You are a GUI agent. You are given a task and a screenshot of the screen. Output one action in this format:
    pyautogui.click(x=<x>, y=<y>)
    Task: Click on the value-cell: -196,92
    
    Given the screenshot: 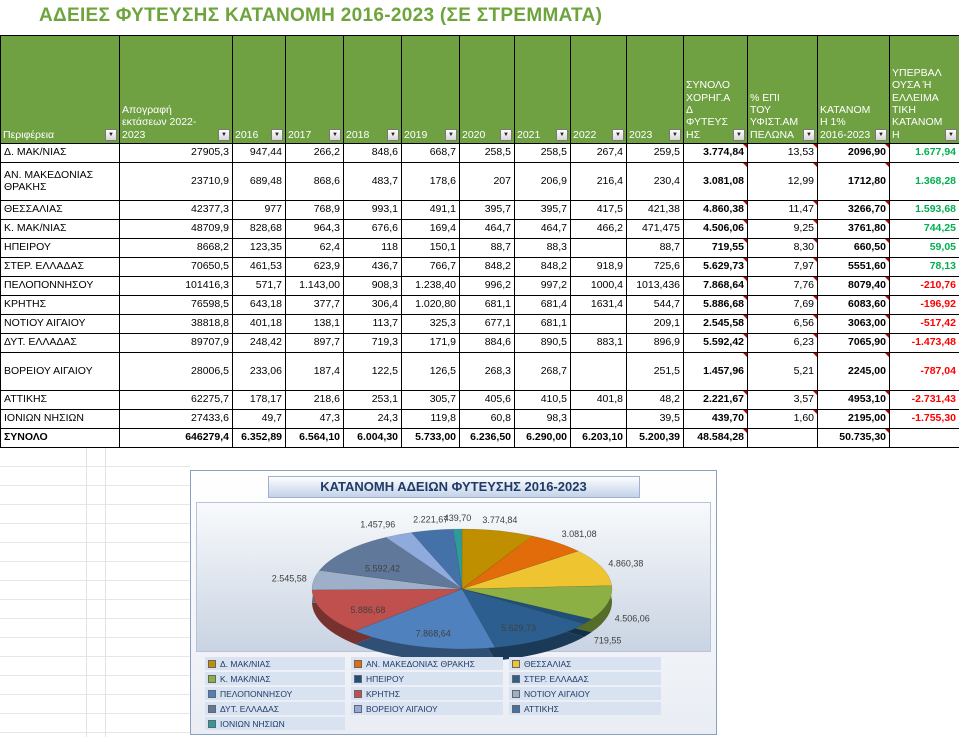 What is the action you would take?
    pyautogui.click(x=924, y=305)
    